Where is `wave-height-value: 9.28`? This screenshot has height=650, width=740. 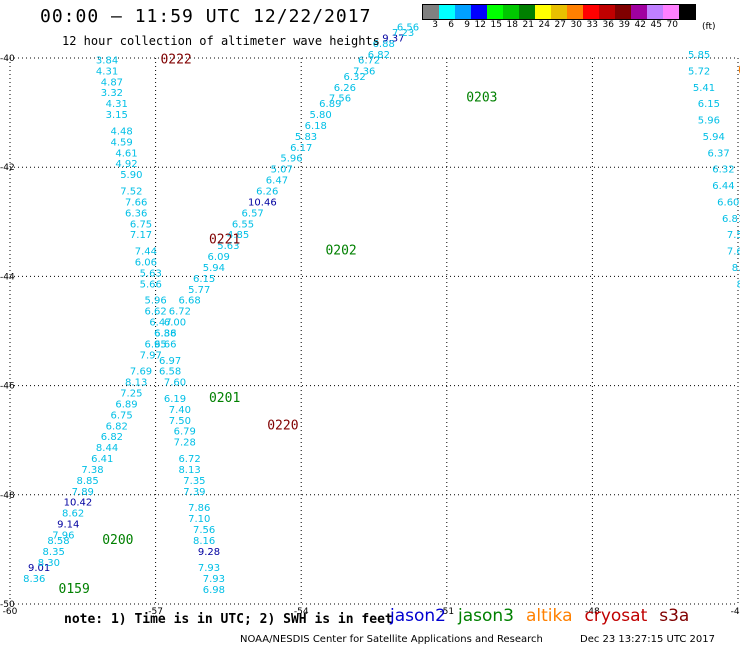
wave-height-value: 9.28 is located at coordinates (209, 552).